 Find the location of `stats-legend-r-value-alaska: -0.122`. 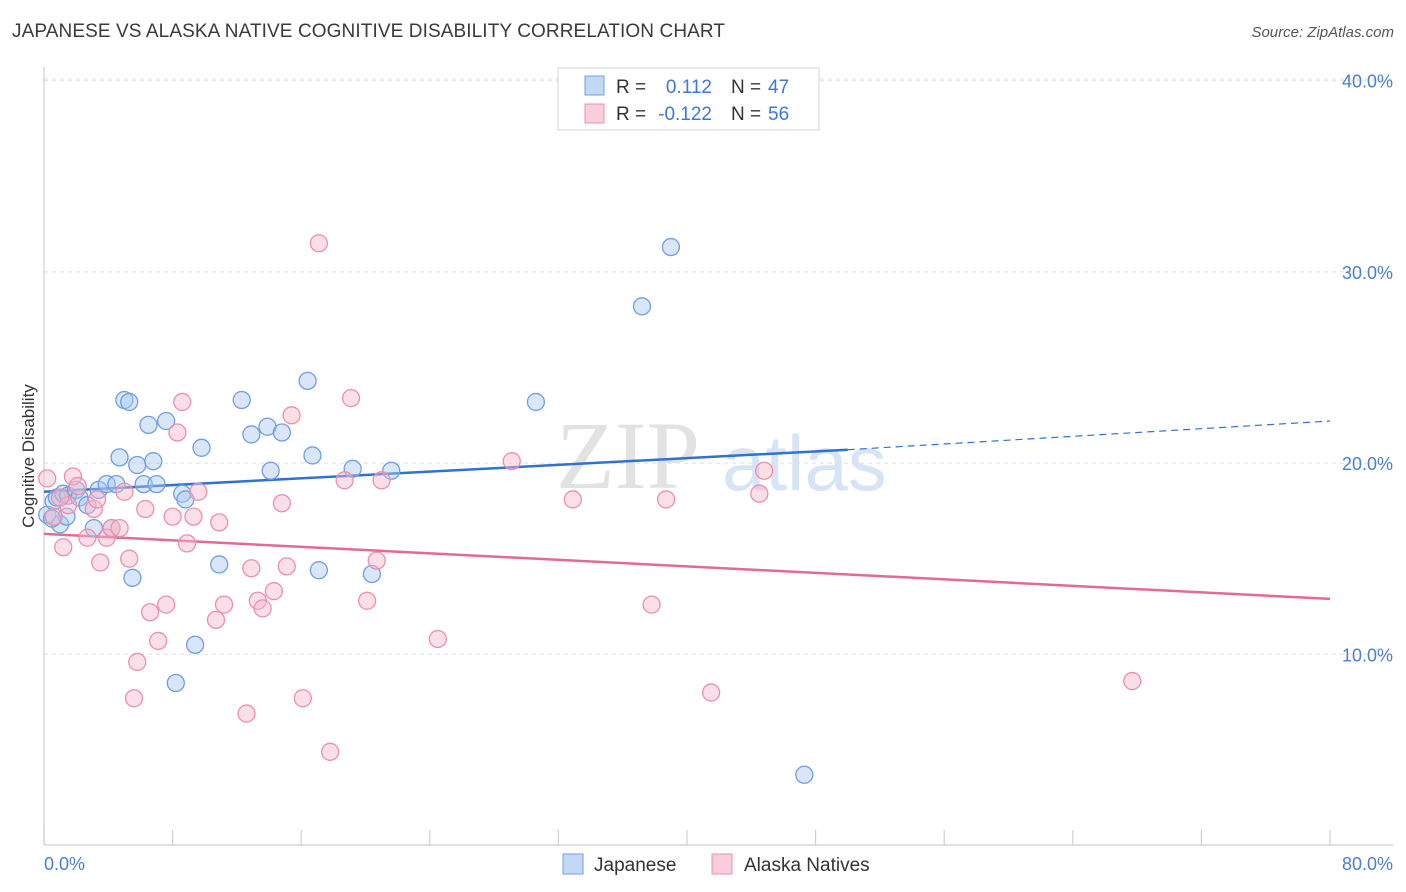

stats-legend-r-value-alaska: -0.122 is located at coordinates (685, 114).